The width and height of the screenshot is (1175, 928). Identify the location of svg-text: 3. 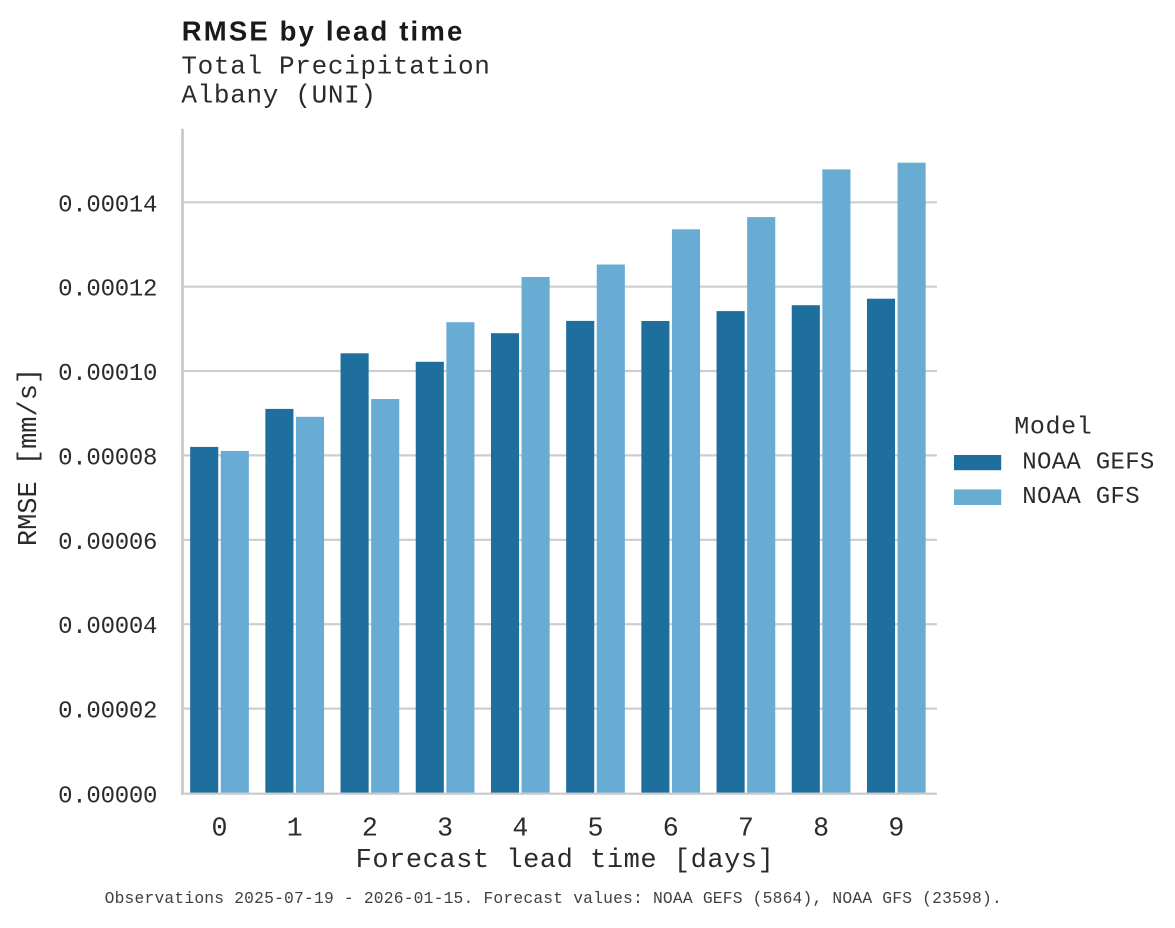
(445, 828).